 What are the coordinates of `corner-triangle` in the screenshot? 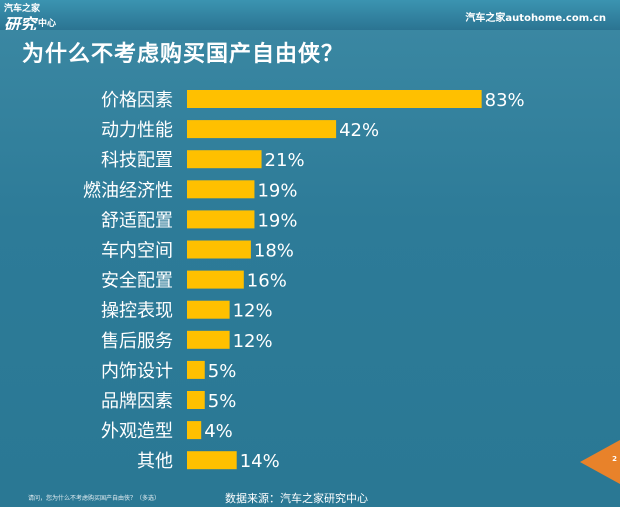 It's located at (600, 462).